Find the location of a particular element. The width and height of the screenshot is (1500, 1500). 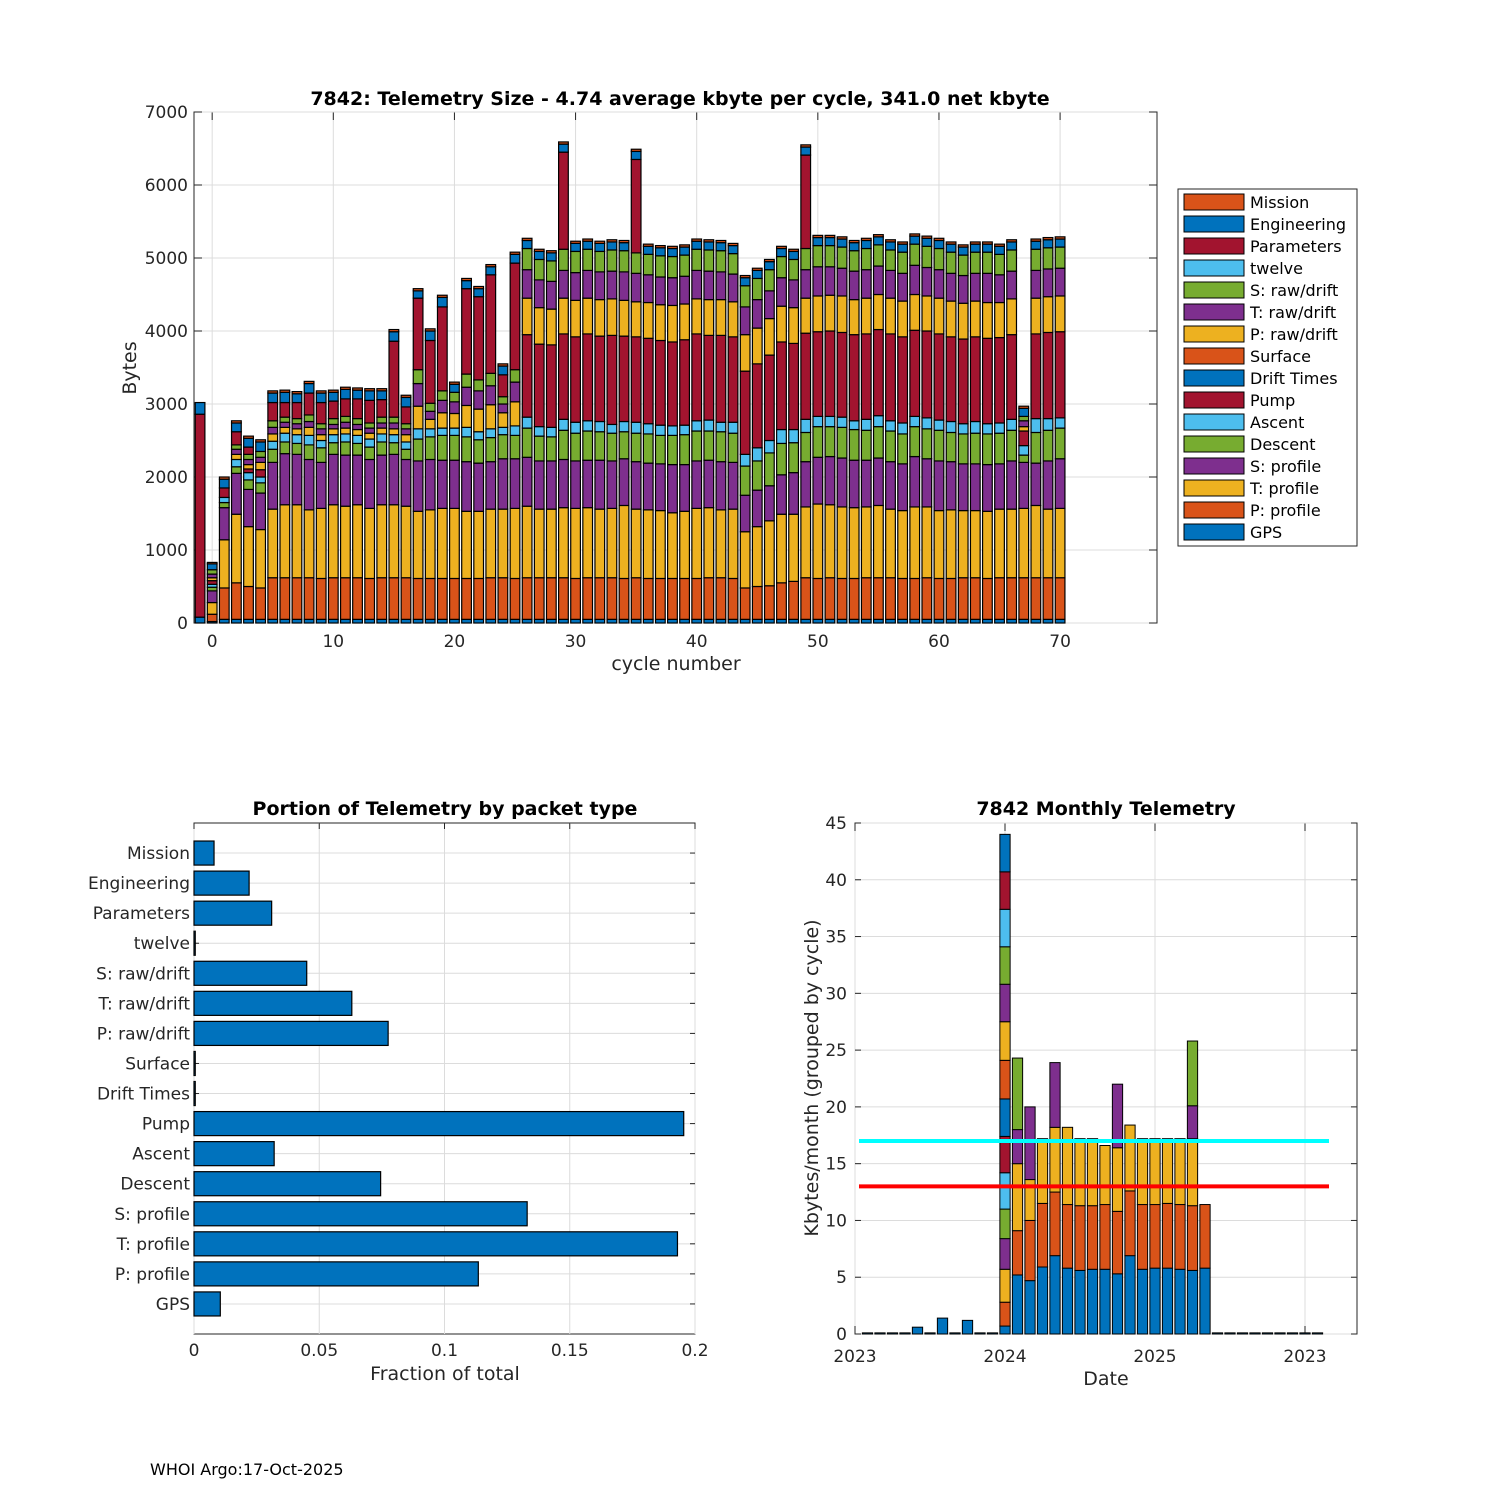

x-tick-label: 2025 is located at coordinates (1154, 1357).